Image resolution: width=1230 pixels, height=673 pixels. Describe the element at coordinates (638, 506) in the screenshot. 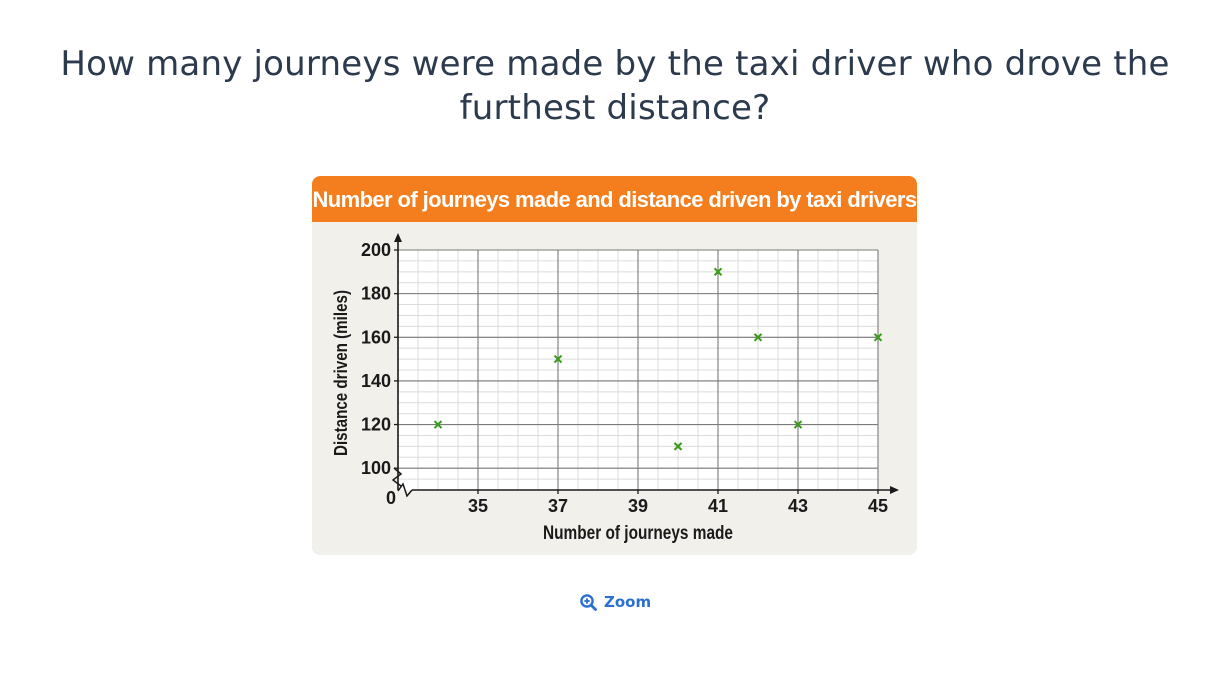

I see `x-tick-label: 39` at that location.